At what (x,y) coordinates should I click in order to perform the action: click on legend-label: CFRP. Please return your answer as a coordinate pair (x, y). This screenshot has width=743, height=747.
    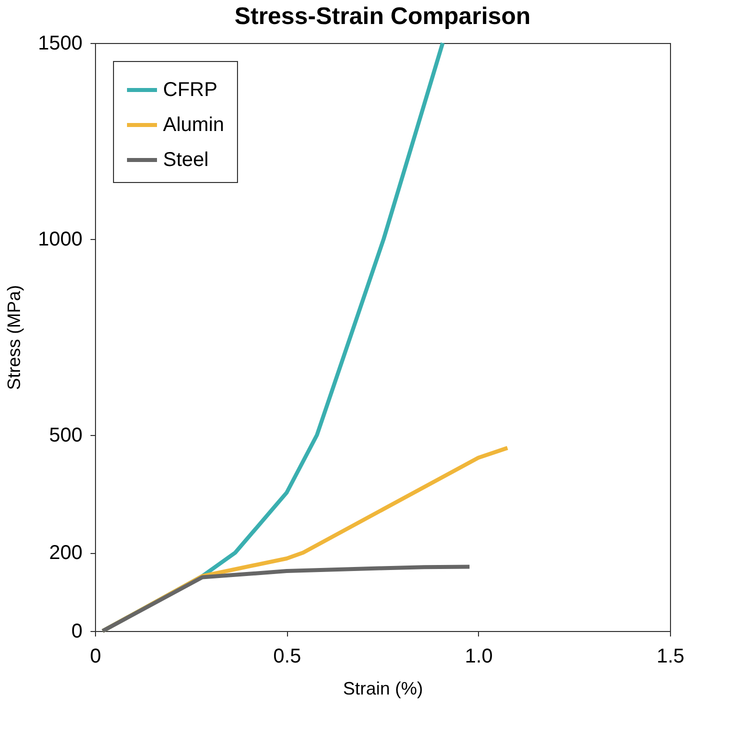
    Looking at the image, I should click on (190, 90).